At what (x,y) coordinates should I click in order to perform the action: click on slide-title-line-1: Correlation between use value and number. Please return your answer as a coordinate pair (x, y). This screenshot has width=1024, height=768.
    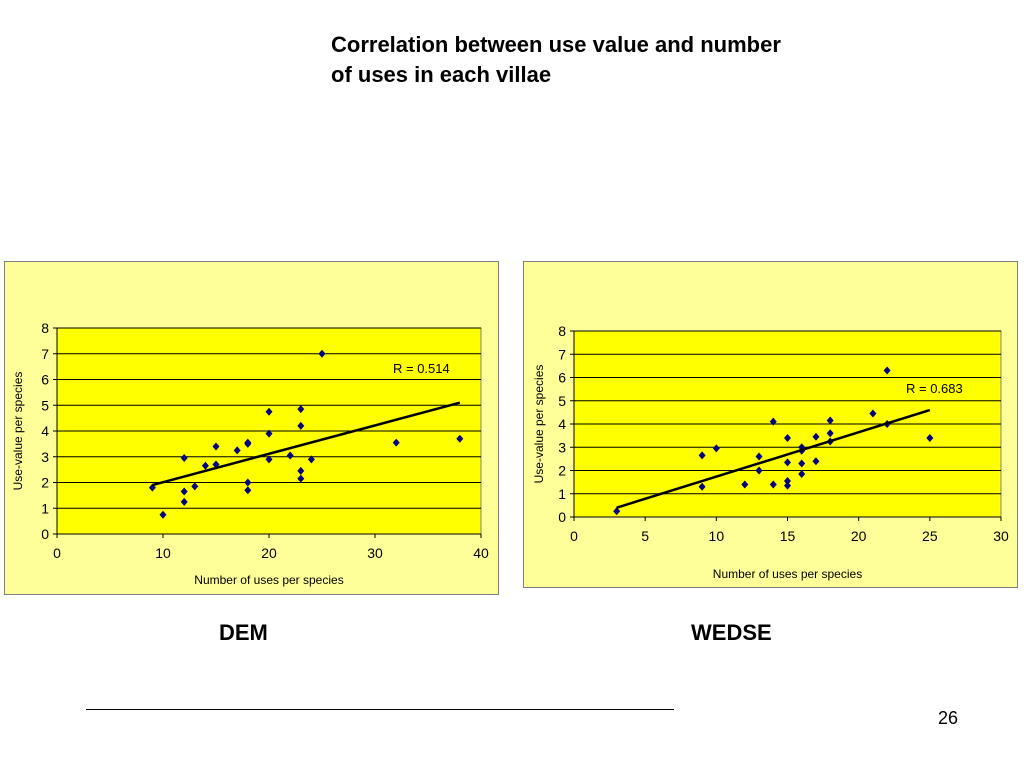
    Looking at the image, I should click on (556, 44).